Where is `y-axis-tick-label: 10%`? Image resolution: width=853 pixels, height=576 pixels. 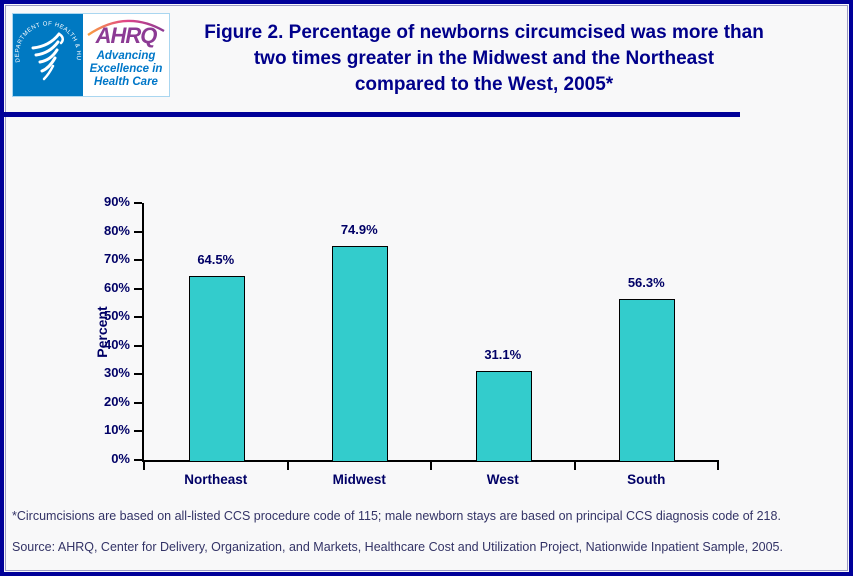
y-axis-tick-label: 10% is located at coordinates (116, 430).